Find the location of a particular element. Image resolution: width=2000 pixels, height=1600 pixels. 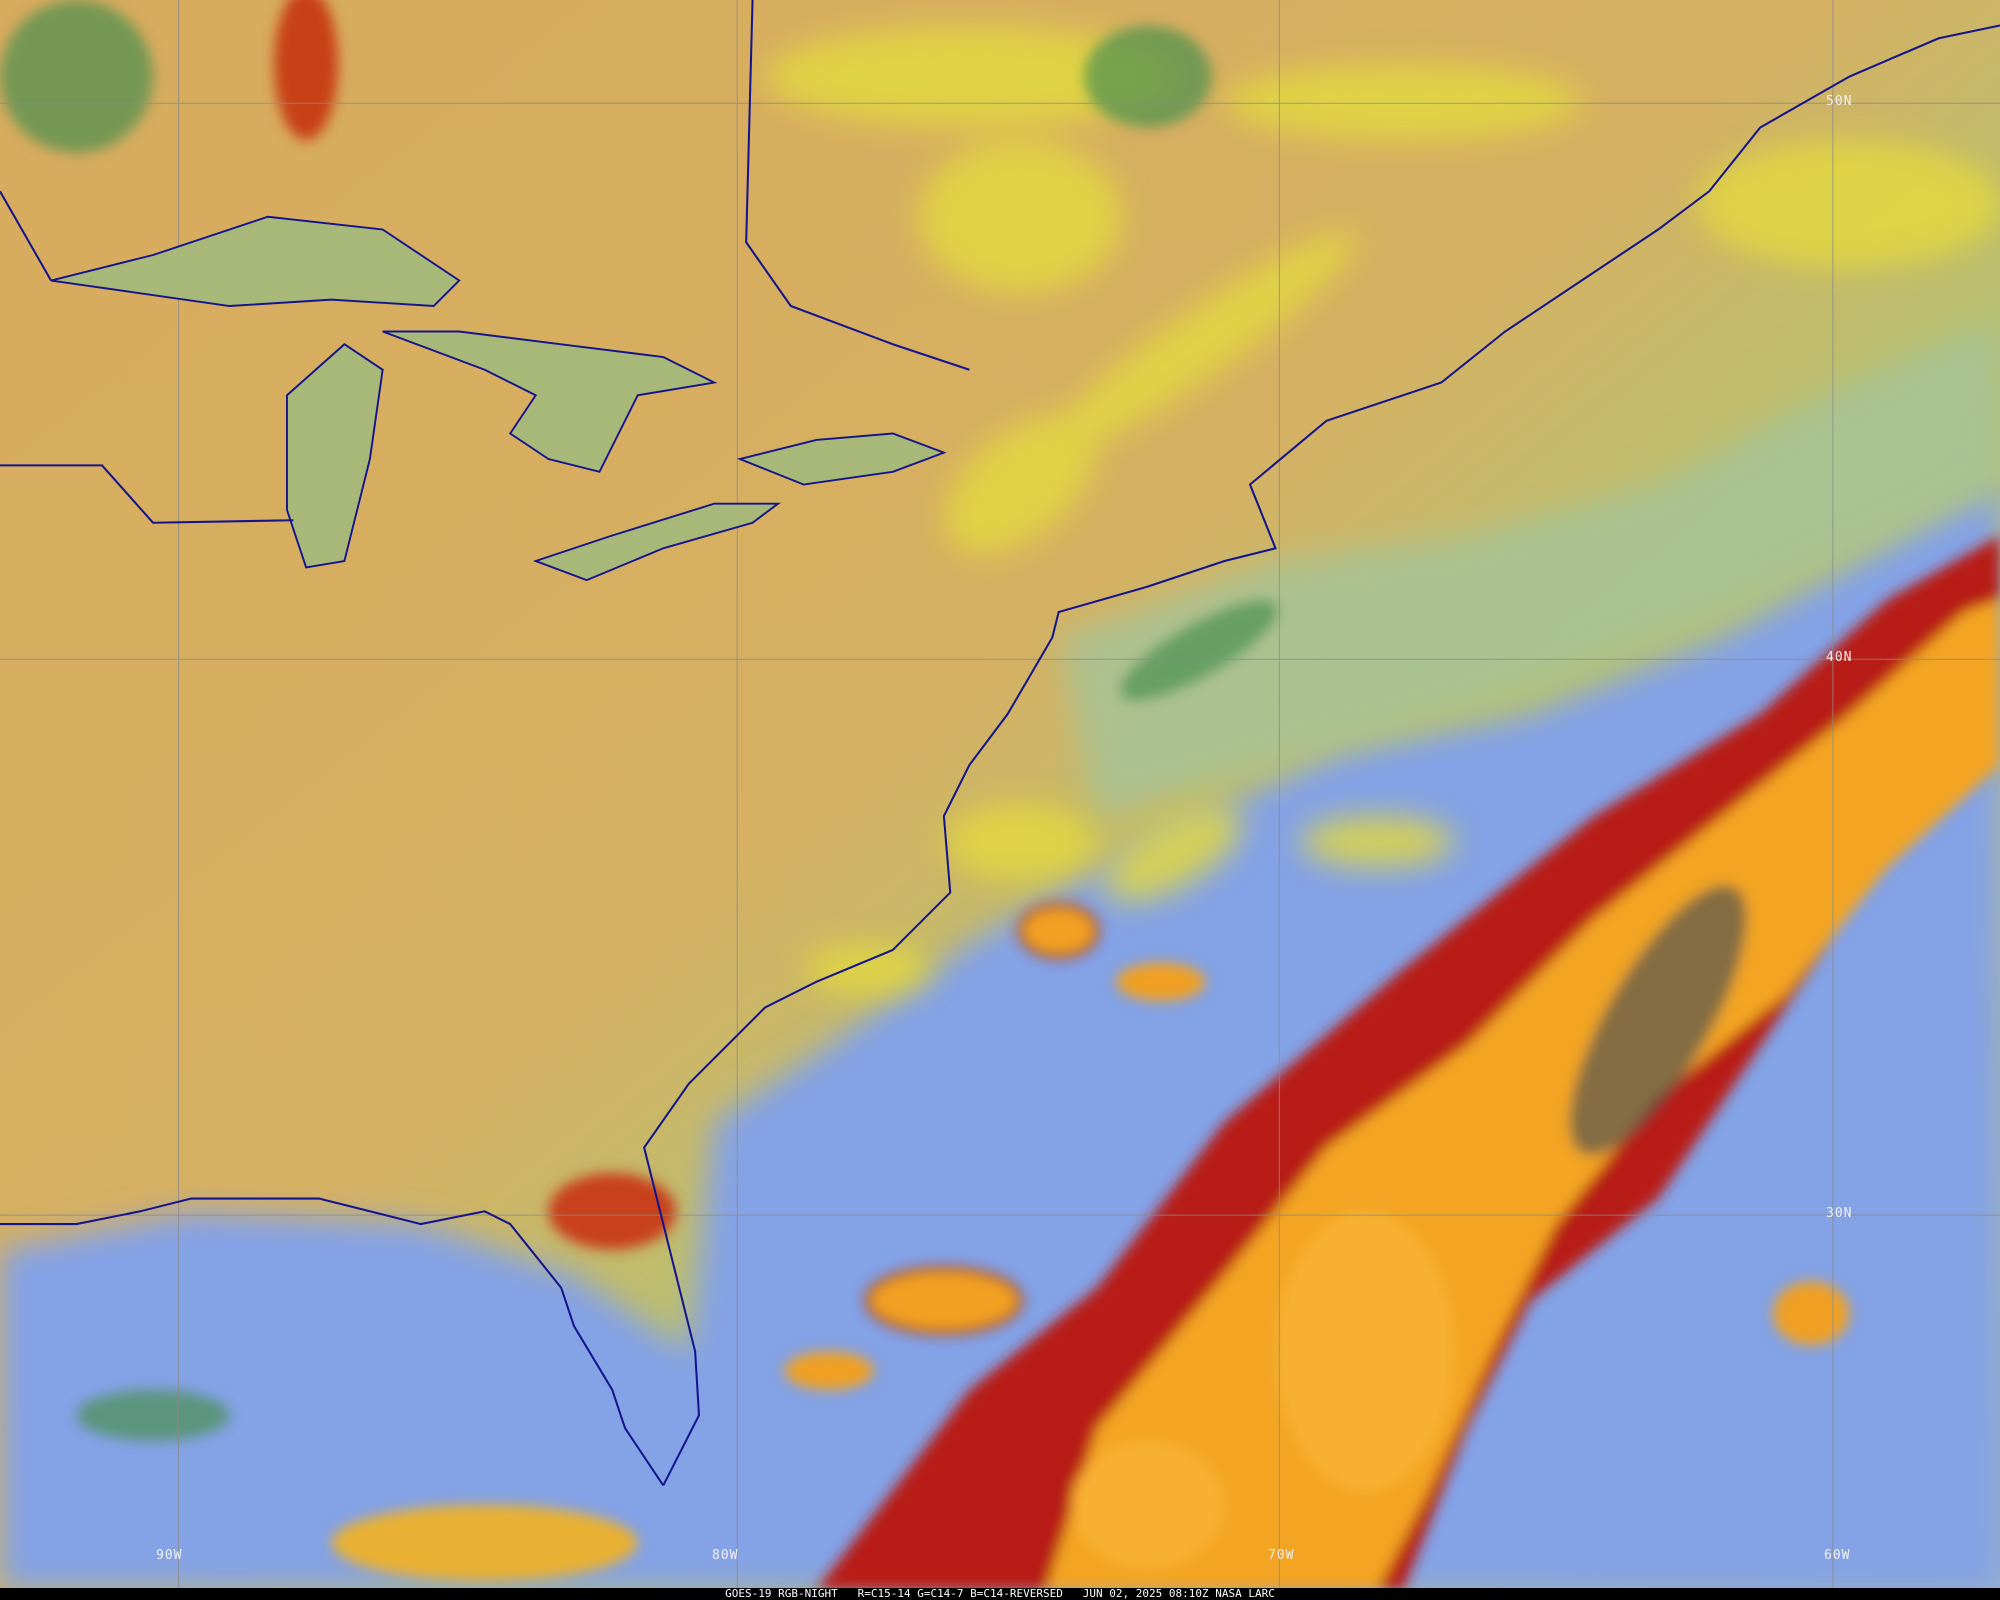

canada-border is located at coordinates (26, 236).